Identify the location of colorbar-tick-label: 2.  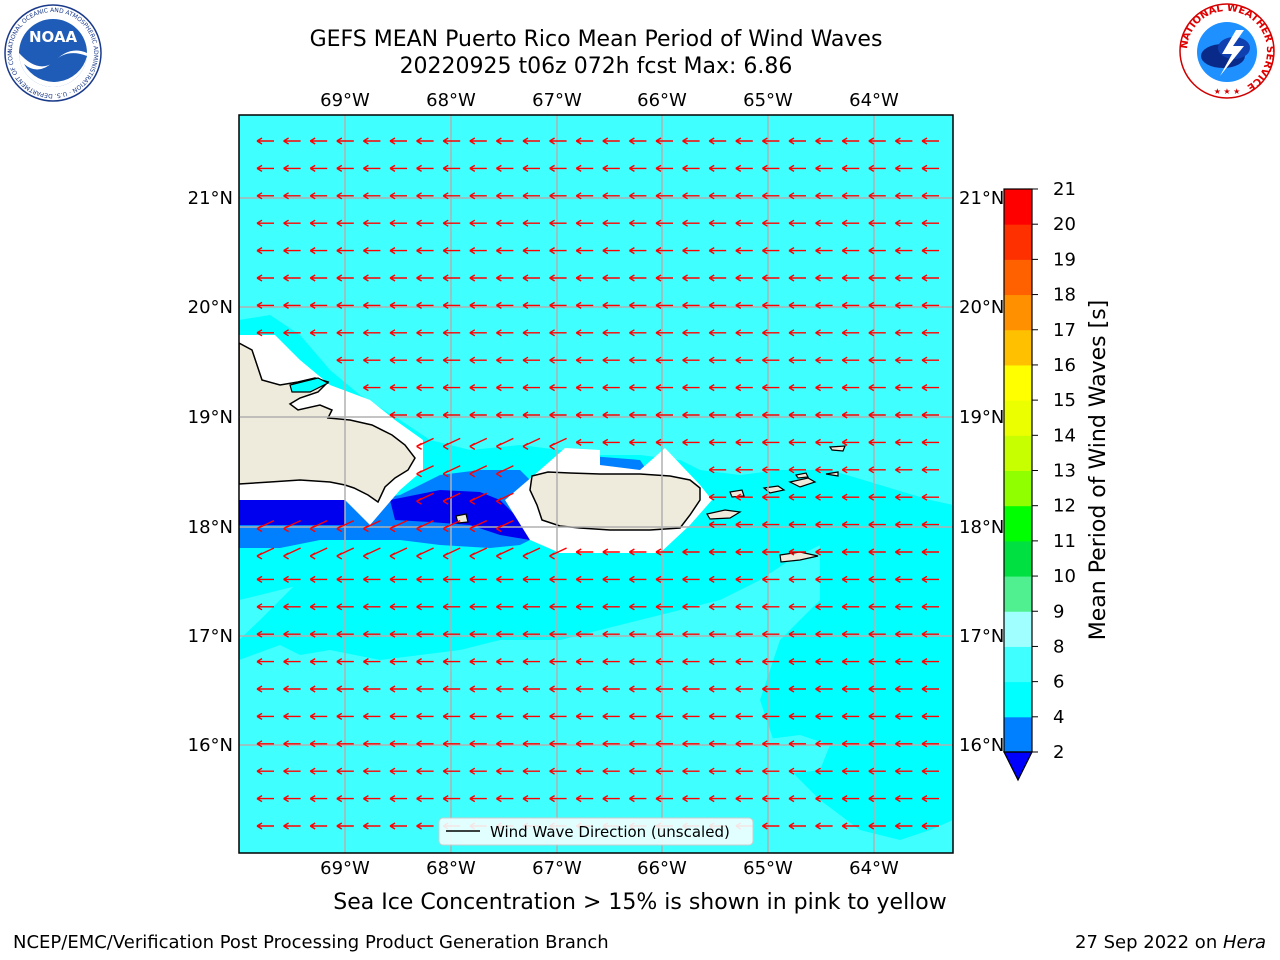
(1058, 752).